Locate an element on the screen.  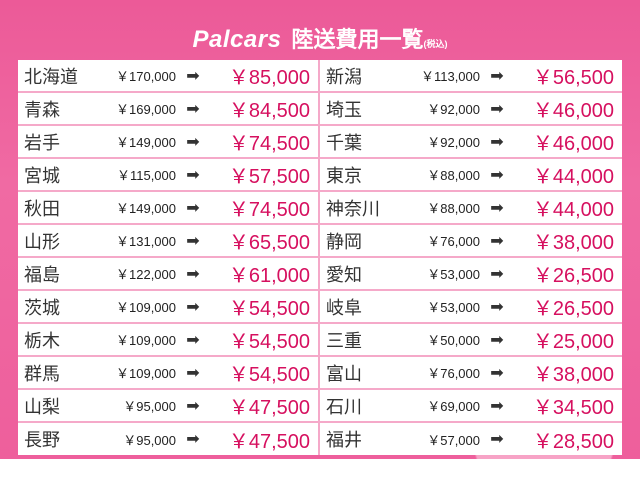
original-price: ￥50,000 is located at coordinates (453, 340).